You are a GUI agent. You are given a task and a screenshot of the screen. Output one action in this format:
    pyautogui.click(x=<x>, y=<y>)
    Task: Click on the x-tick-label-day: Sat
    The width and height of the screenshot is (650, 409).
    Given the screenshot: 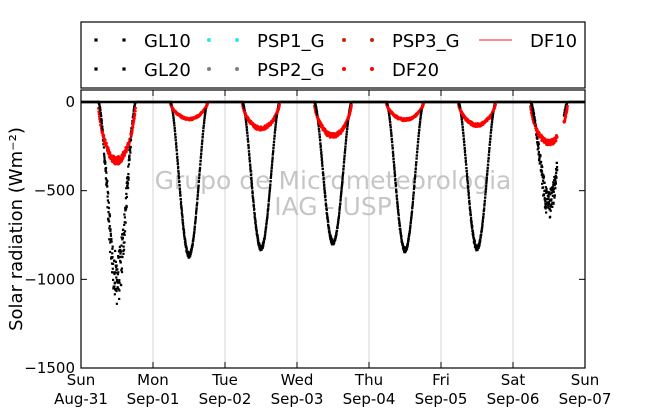 What is the action you would take?
    pyautogui.click(x=513, y=380)
    